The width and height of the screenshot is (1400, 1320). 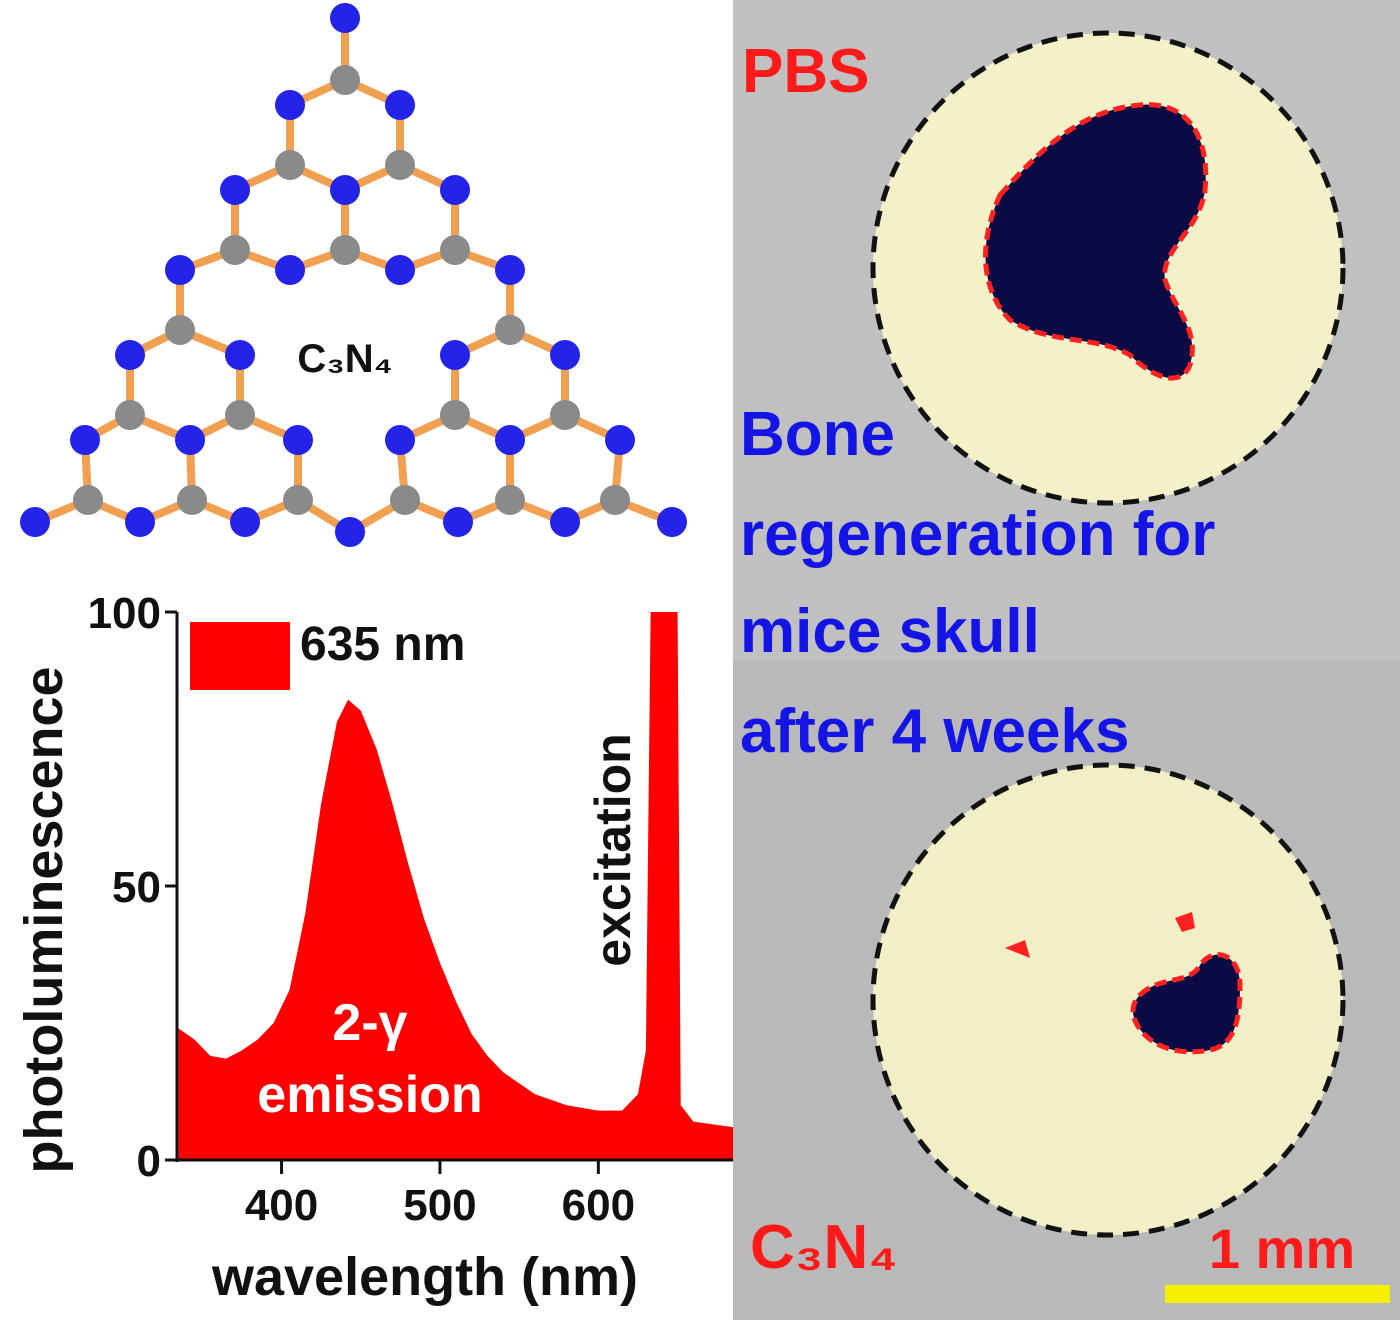 What do you see at coordinates (369, 1023) in the screenshot?
I see `annotation: 2-γ` at bounding box center [369, 1023].